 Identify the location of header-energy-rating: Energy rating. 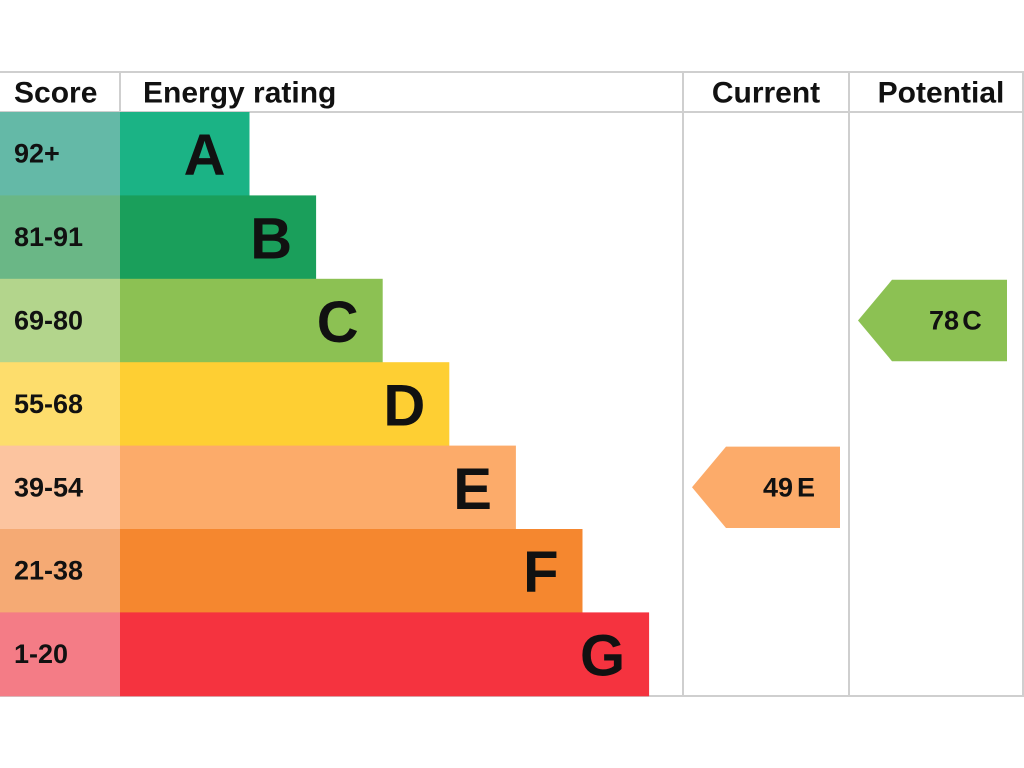
(239, 93).